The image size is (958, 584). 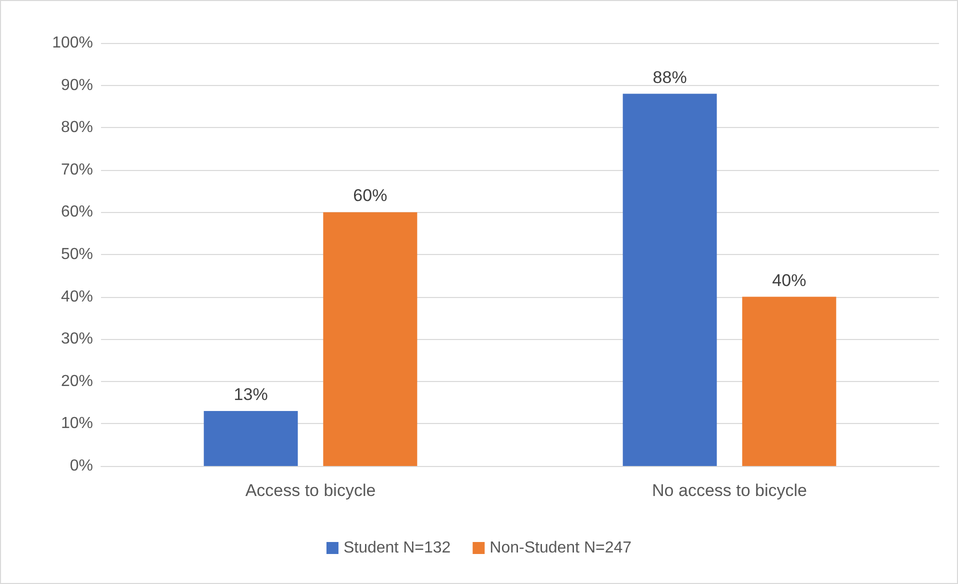 I want to click on y-tick-label: 70%, so click(x=76, y=169).